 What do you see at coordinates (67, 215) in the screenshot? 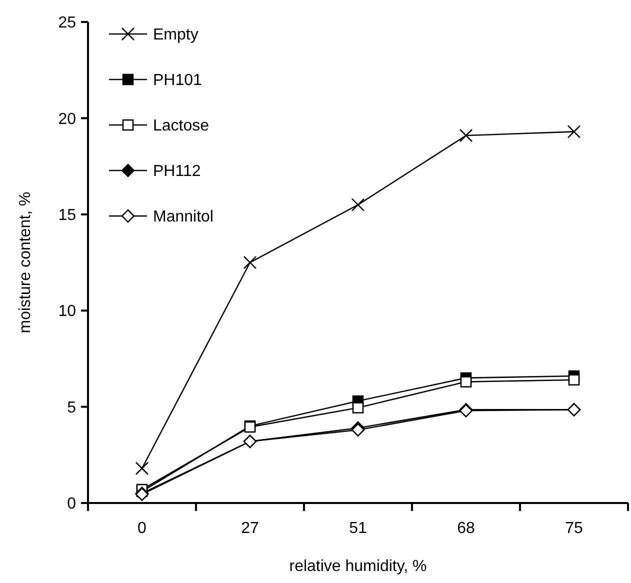
I see `y-tick-label: 15` at bounding box center [67, 215].